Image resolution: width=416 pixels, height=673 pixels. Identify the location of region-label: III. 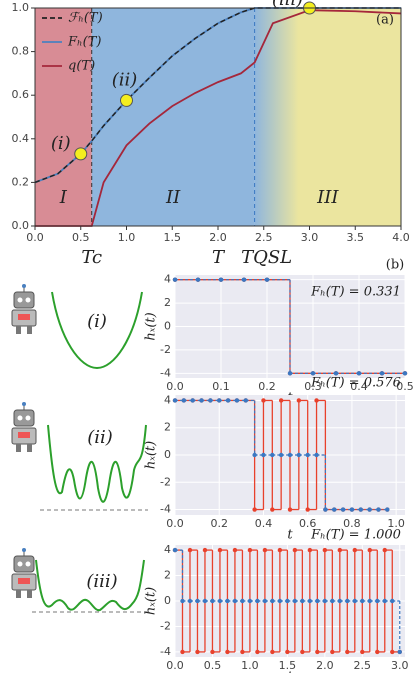
(327, 197).